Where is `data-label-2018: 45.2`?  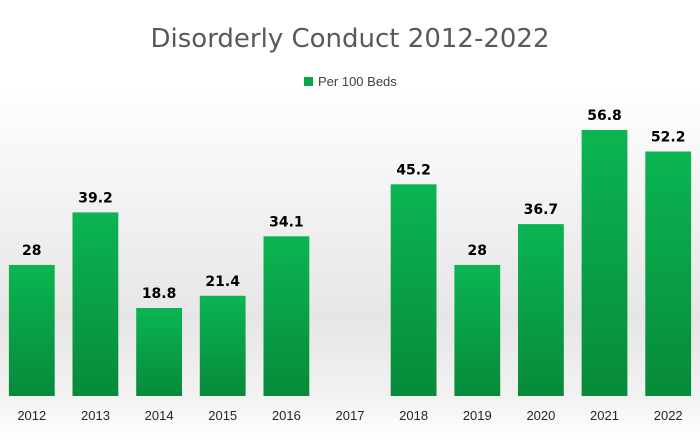
data-label-2018: 45.2 is located at coordinates (413, 170).